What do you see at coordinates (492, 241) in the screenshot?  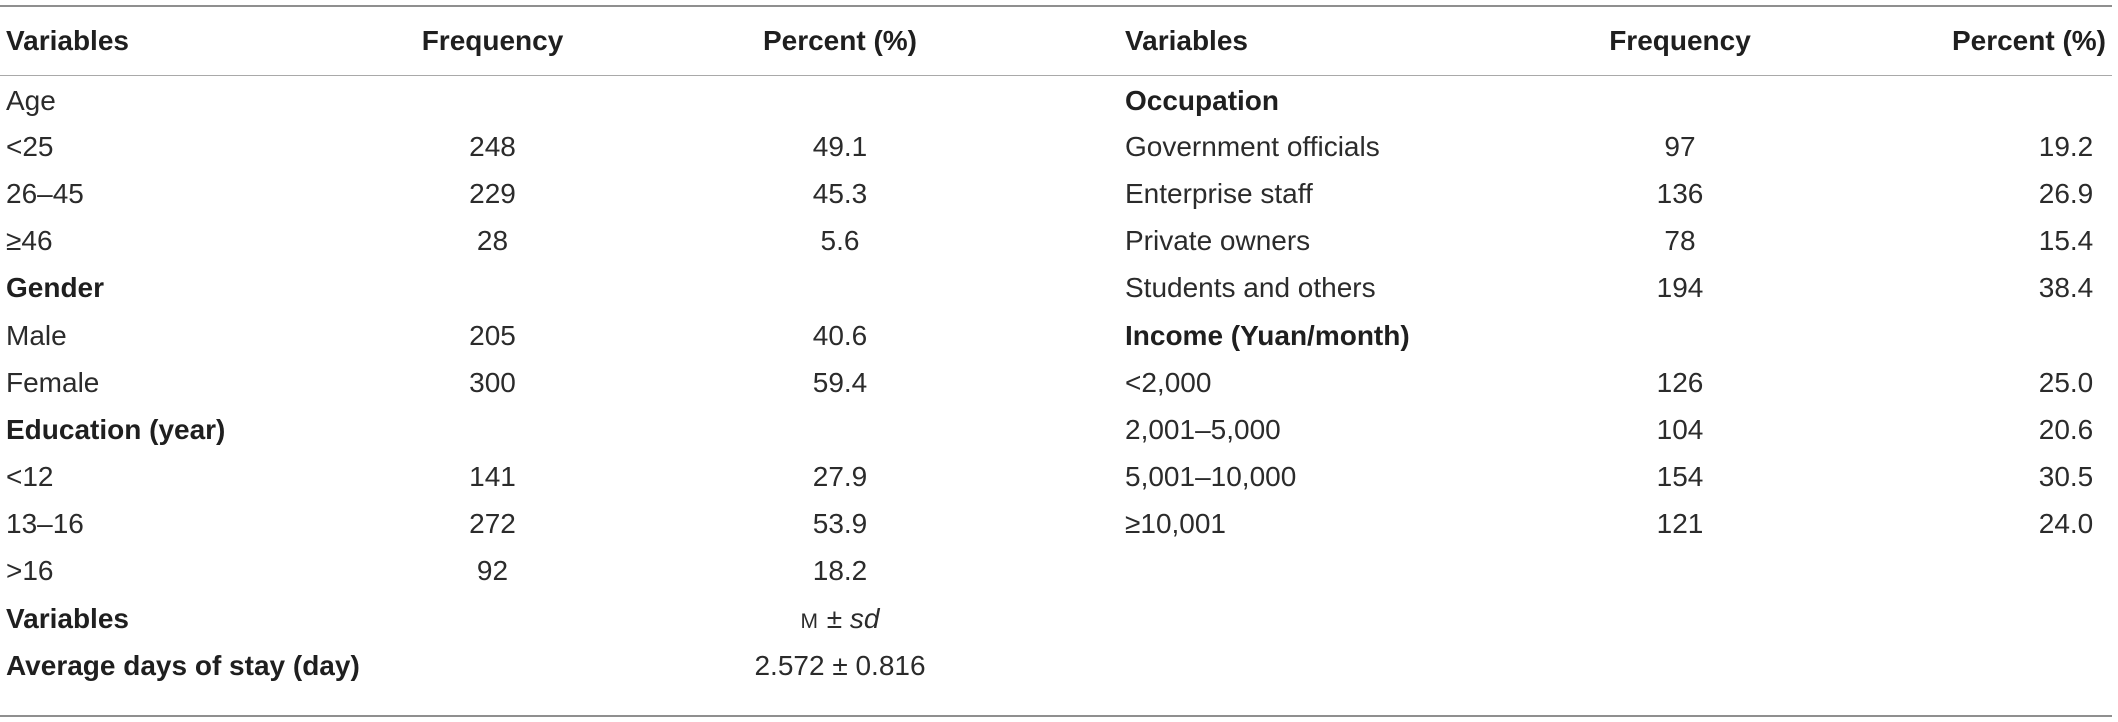 I see `frequency-cell: 28` at bounding box center [492, 241].